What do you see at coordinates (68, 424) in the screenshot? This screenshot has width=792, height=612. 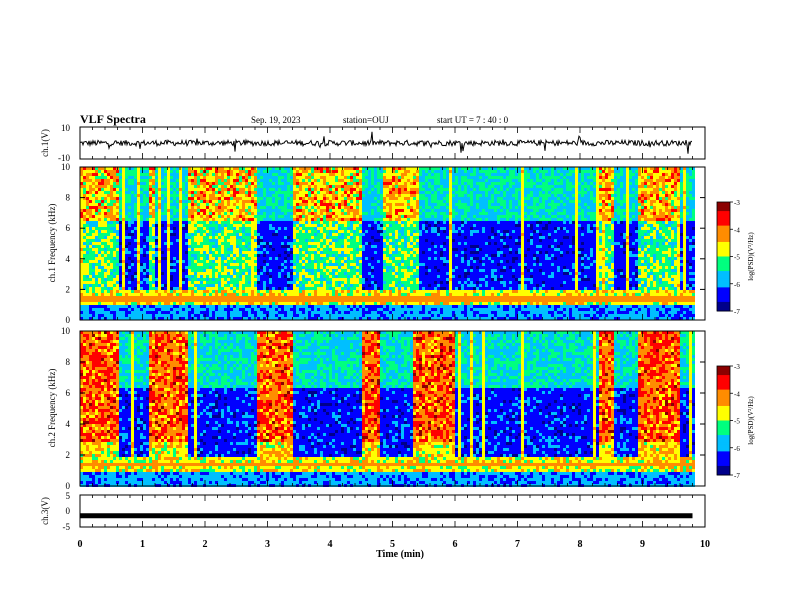 I see `ch2-ytick-label: 4` at bounding box center [68, 424].